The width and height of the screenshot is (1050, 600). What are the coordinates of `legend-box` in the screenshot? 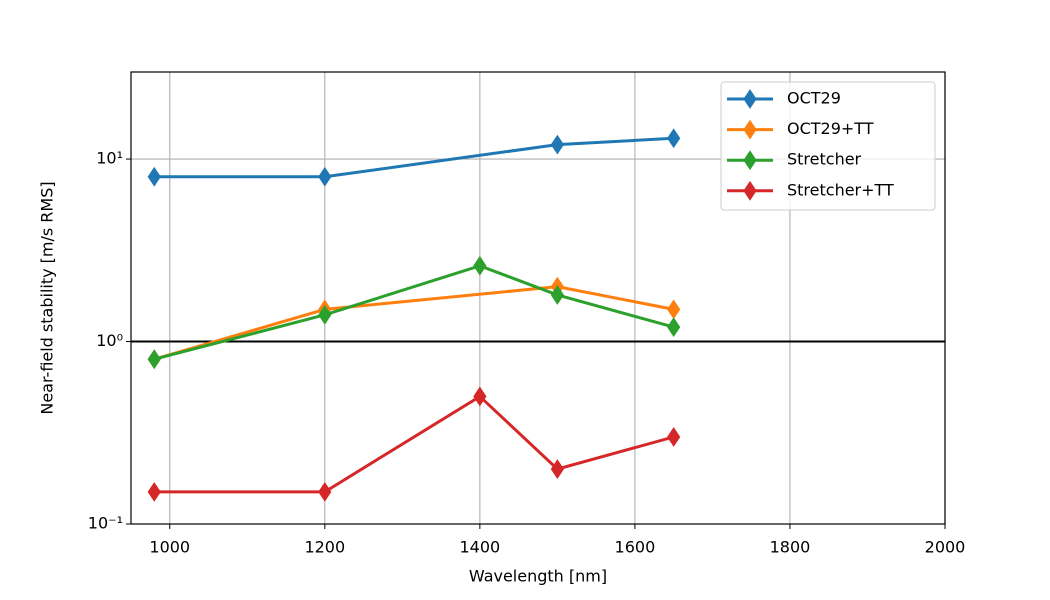 It's located at (828, 146).